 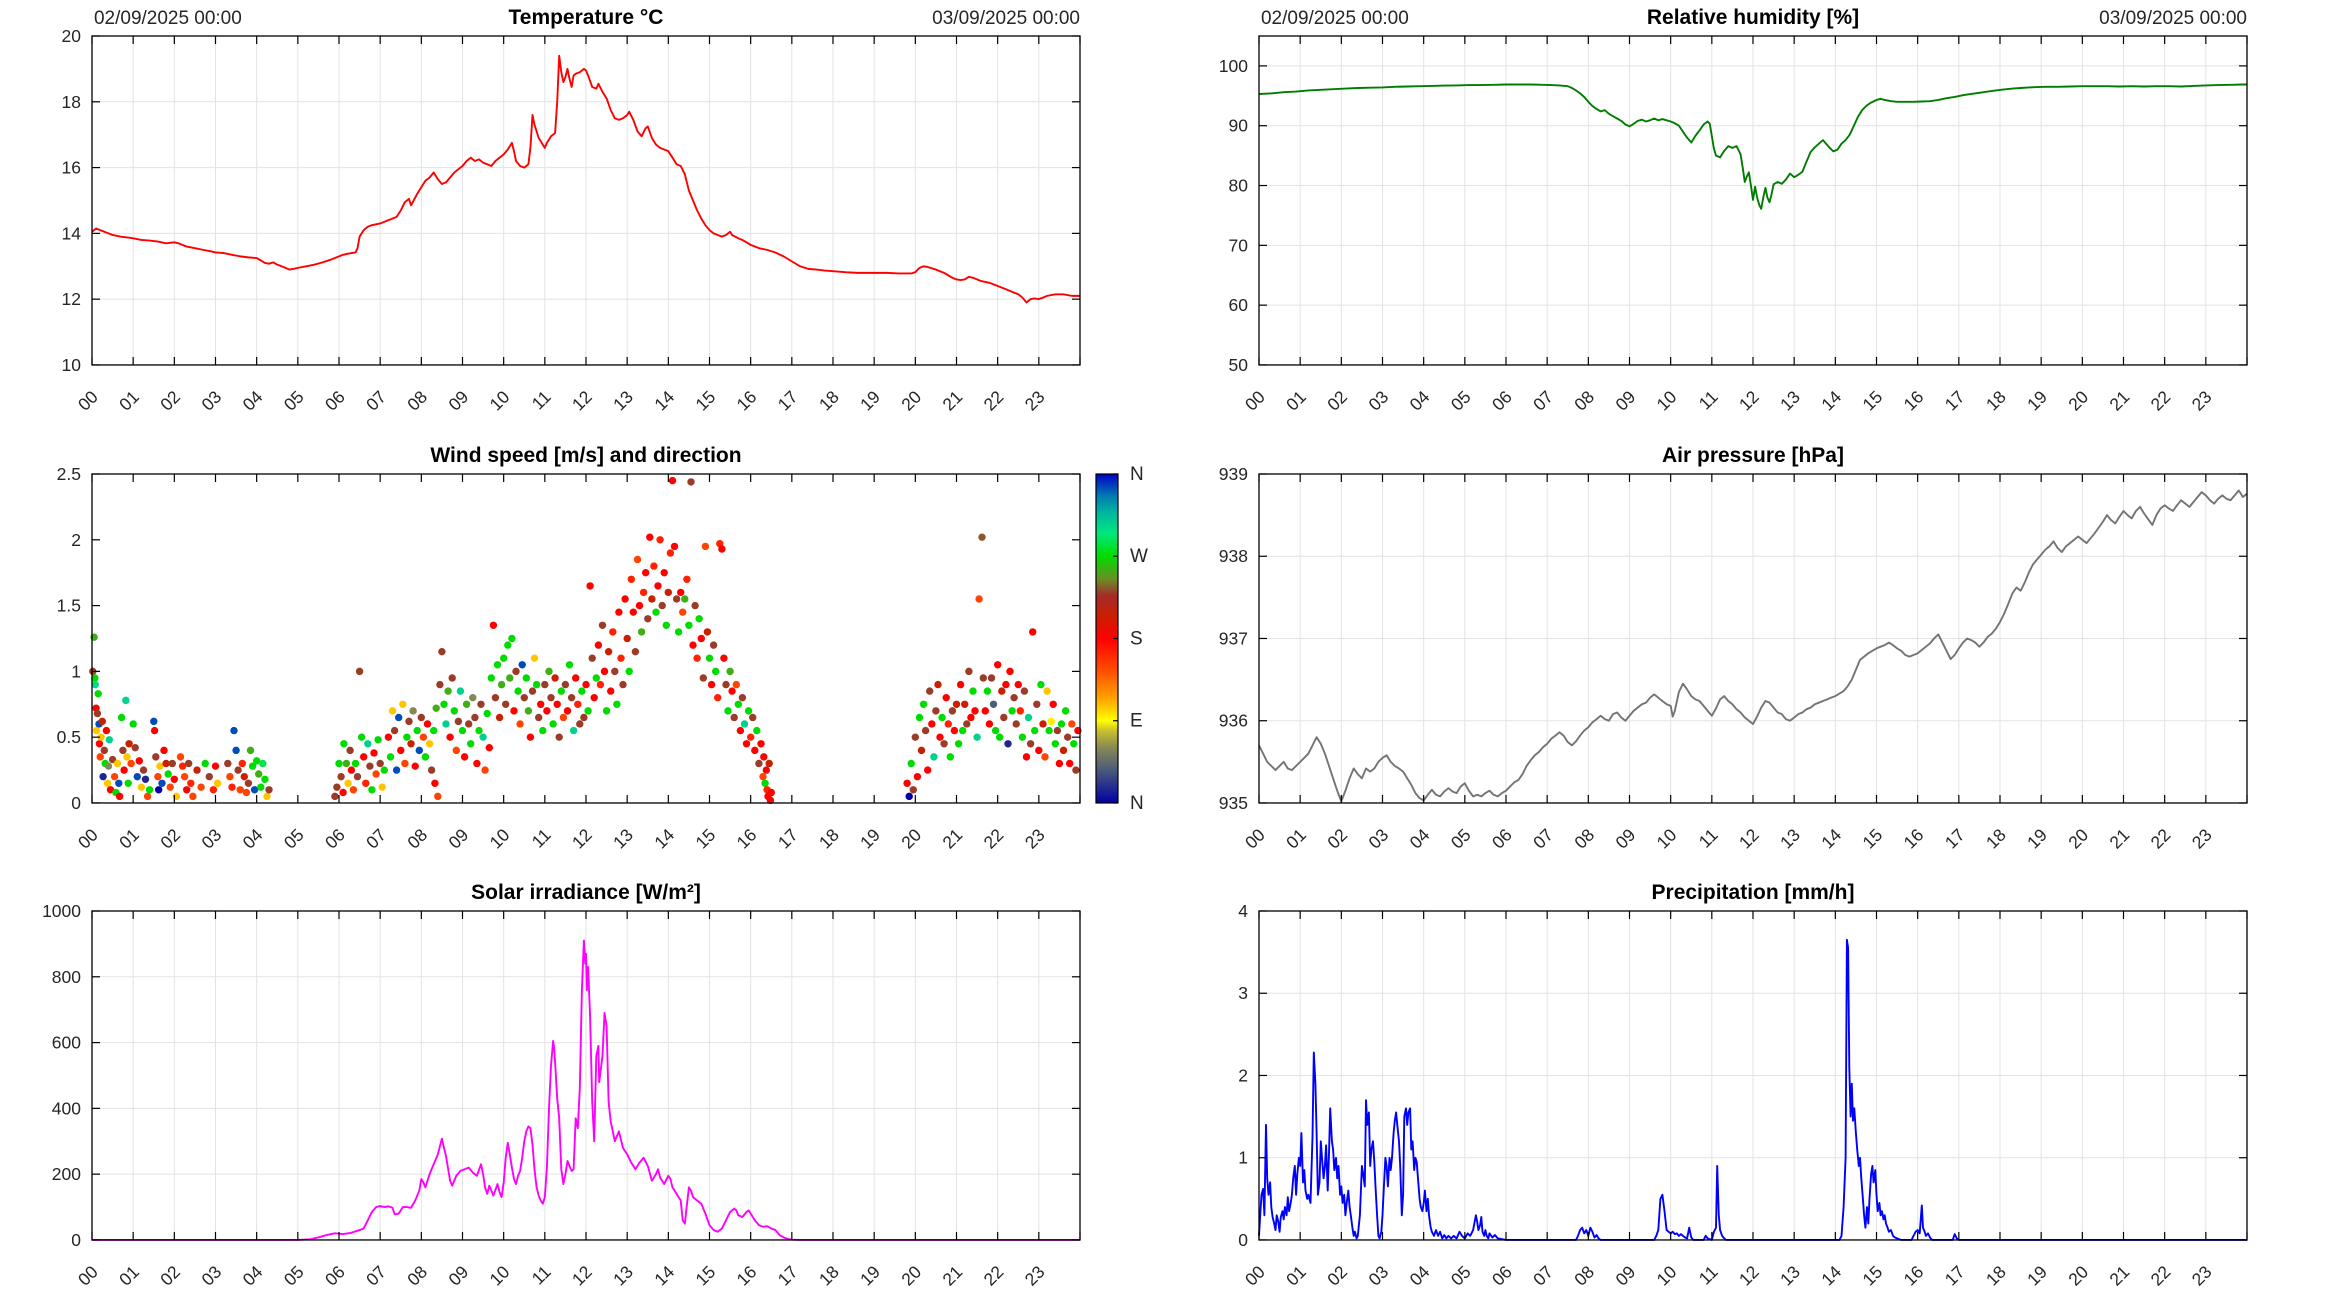 I want to click on x-tick-label: 18, so click(x=1995, y=1276).